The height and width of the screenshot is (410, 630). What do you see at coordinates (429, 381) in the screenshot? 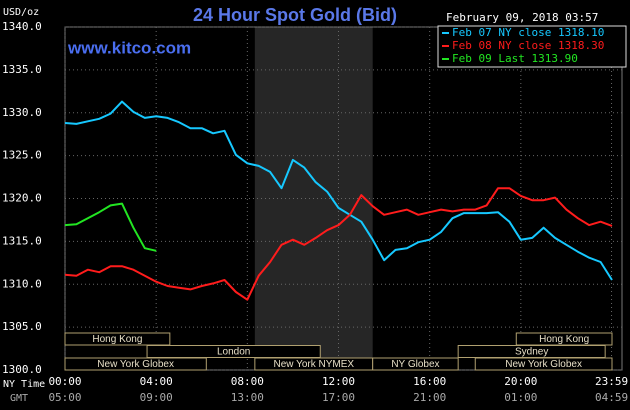
I see `x-tick-label: 16:00` at bounding box center [429, 381].